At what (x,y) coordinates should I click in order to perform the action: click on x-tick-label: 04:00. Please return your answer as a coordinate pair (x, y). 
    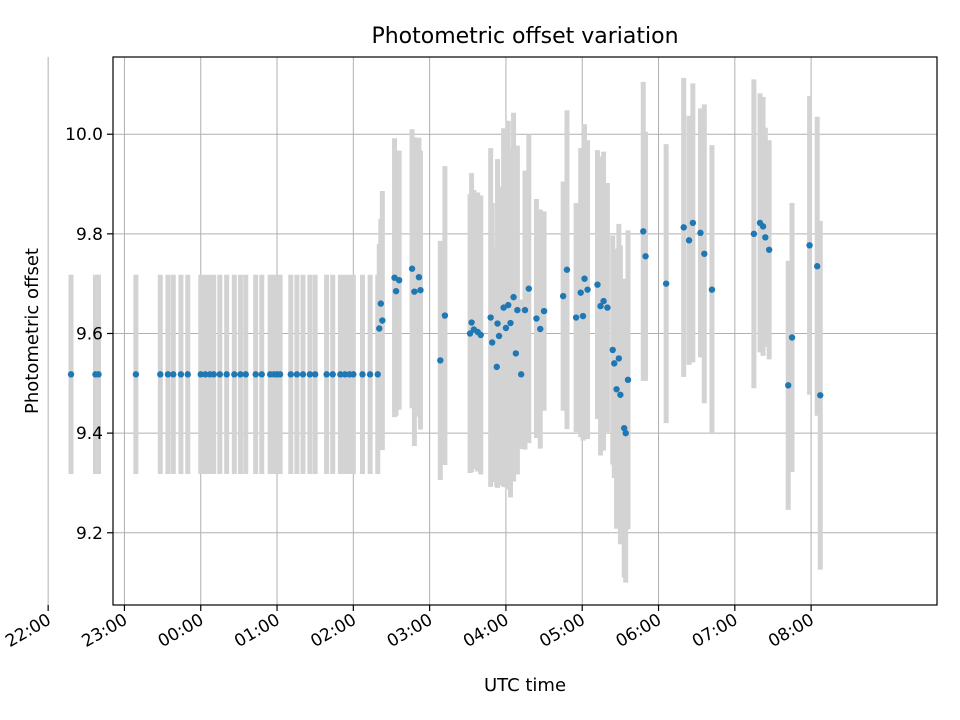
    Looking at the image, I should click on (486, 631).